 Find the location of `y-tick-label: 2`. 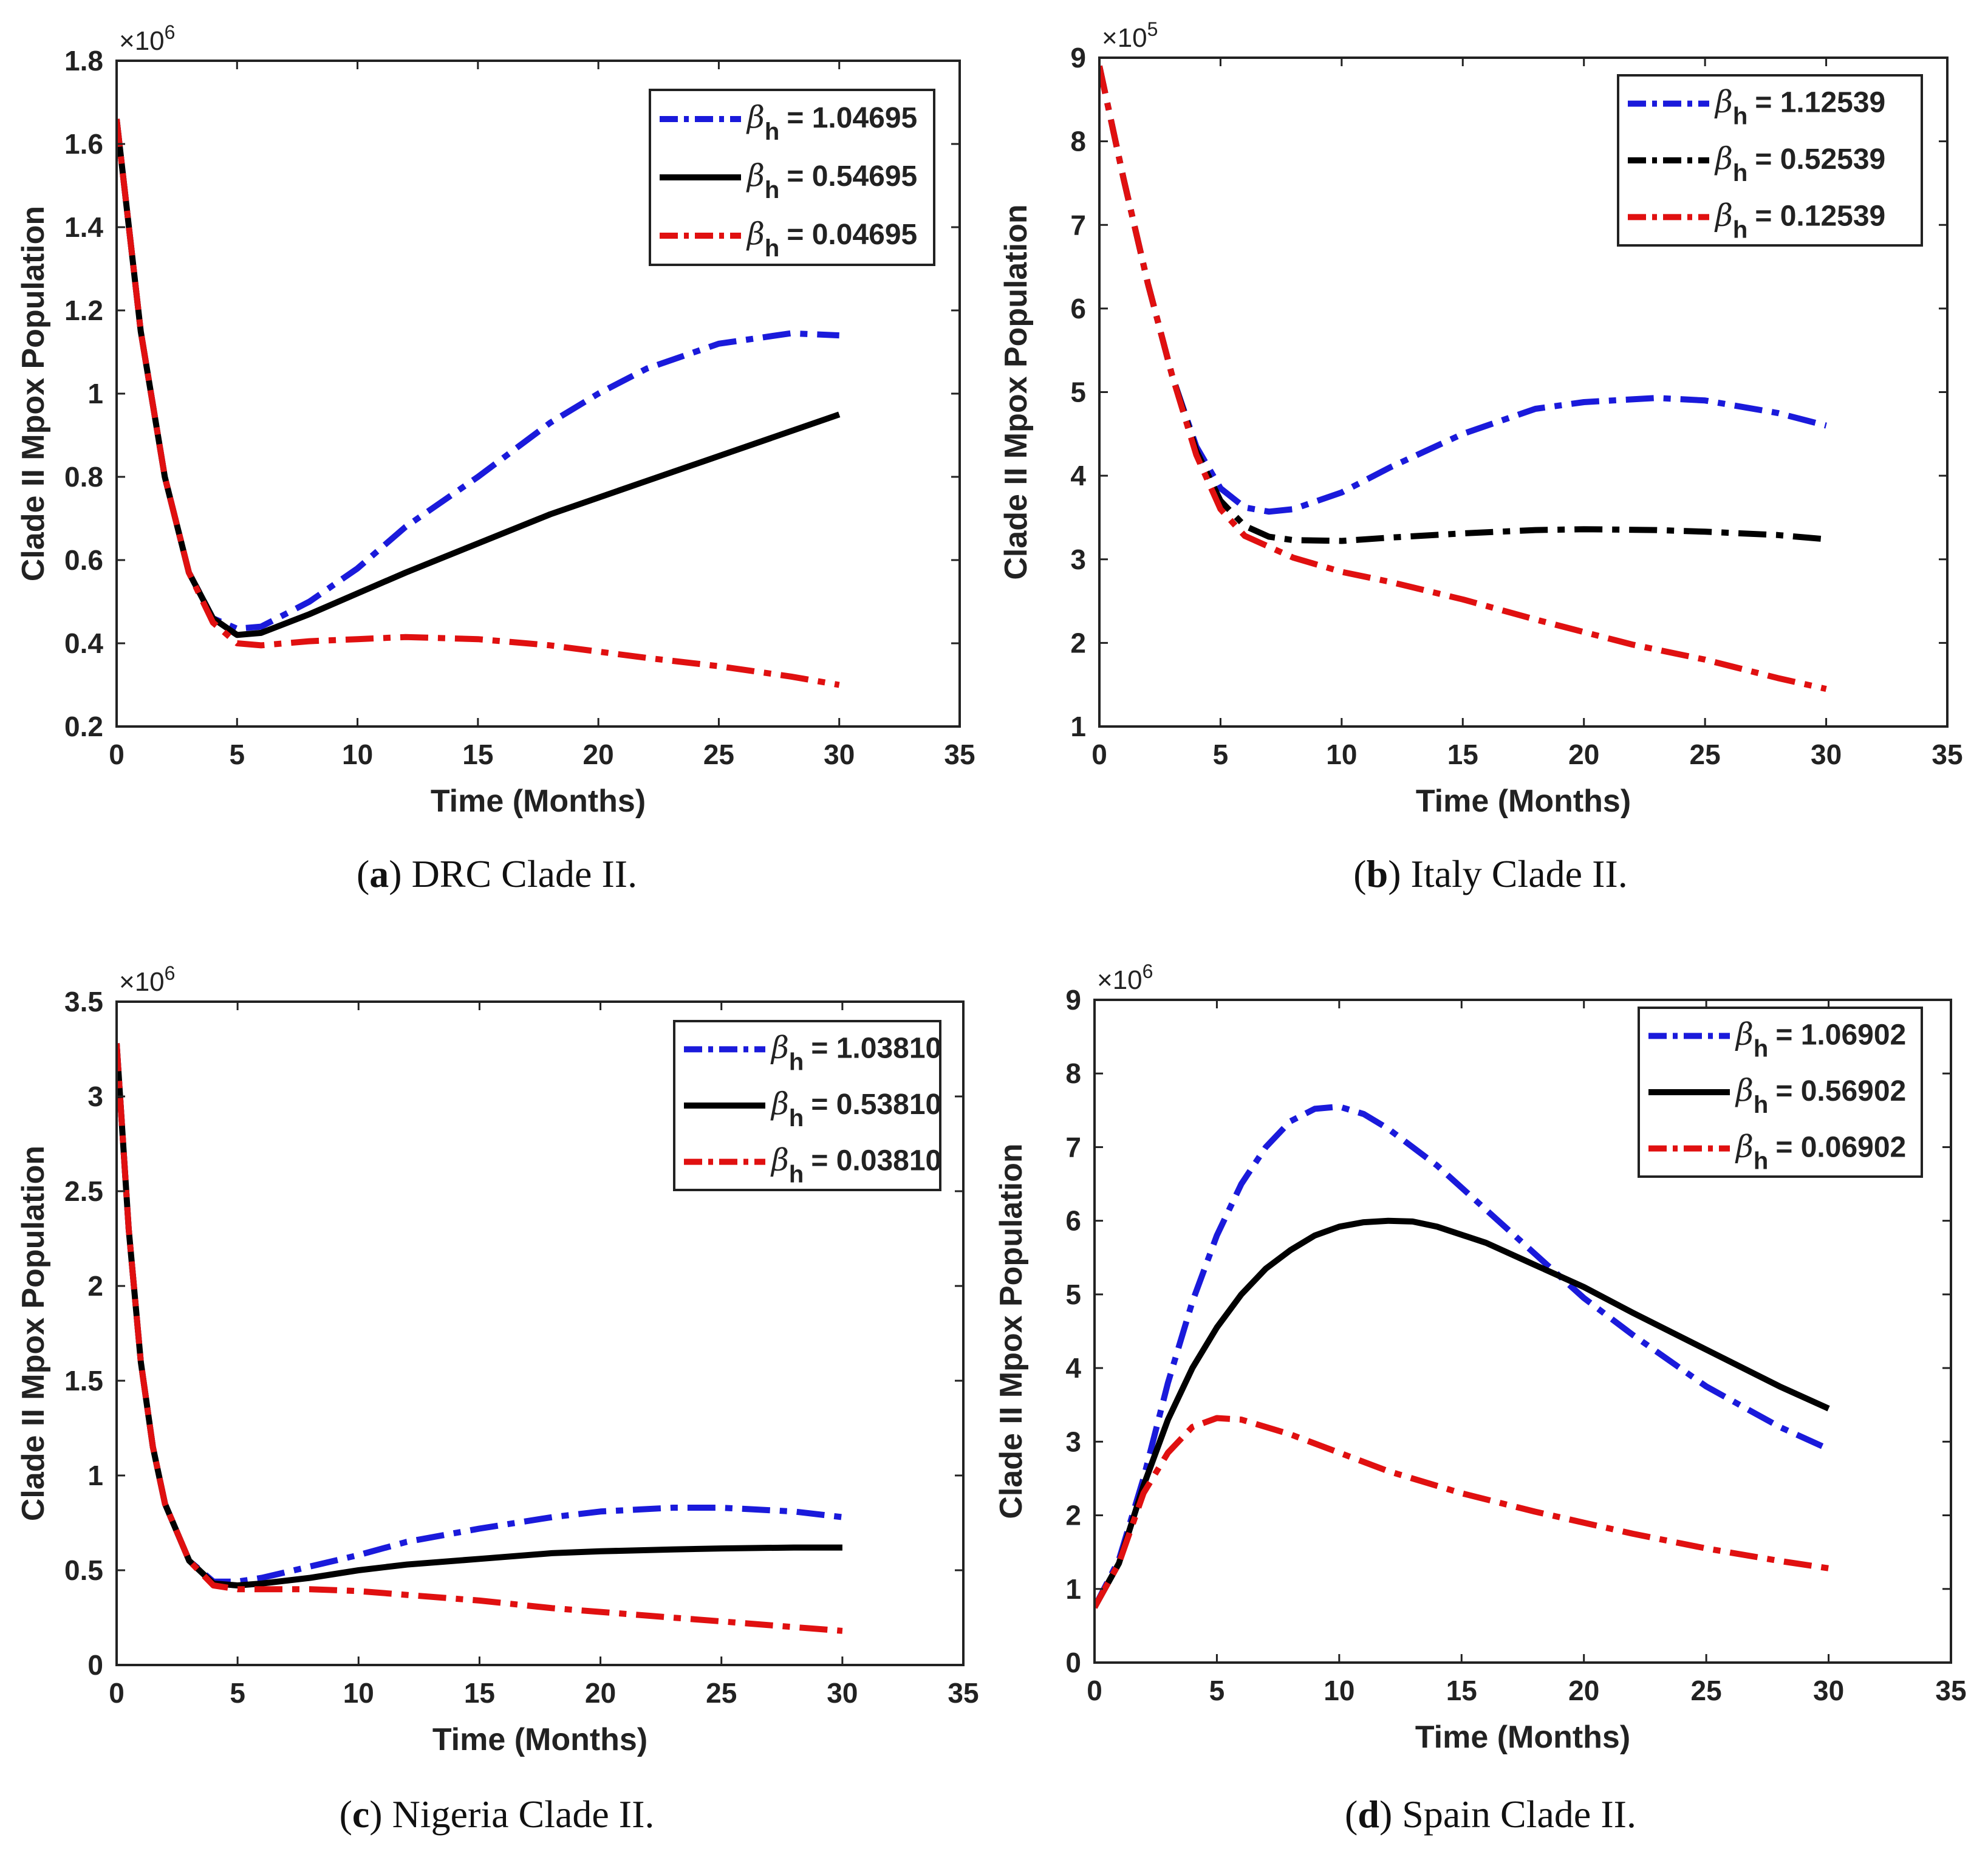

y-tick-label: 2 is located at coordinates (95, 1286).